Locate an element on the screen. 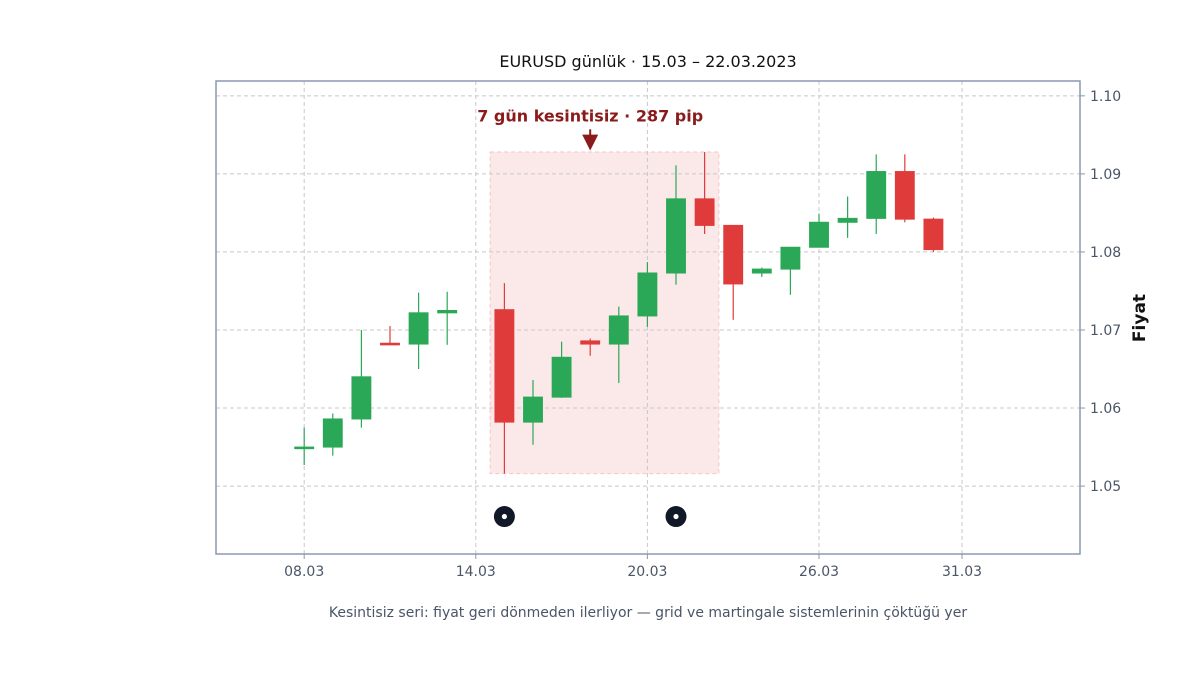  y-tick-label: 1.10 is located at coordinates (1105, 97).